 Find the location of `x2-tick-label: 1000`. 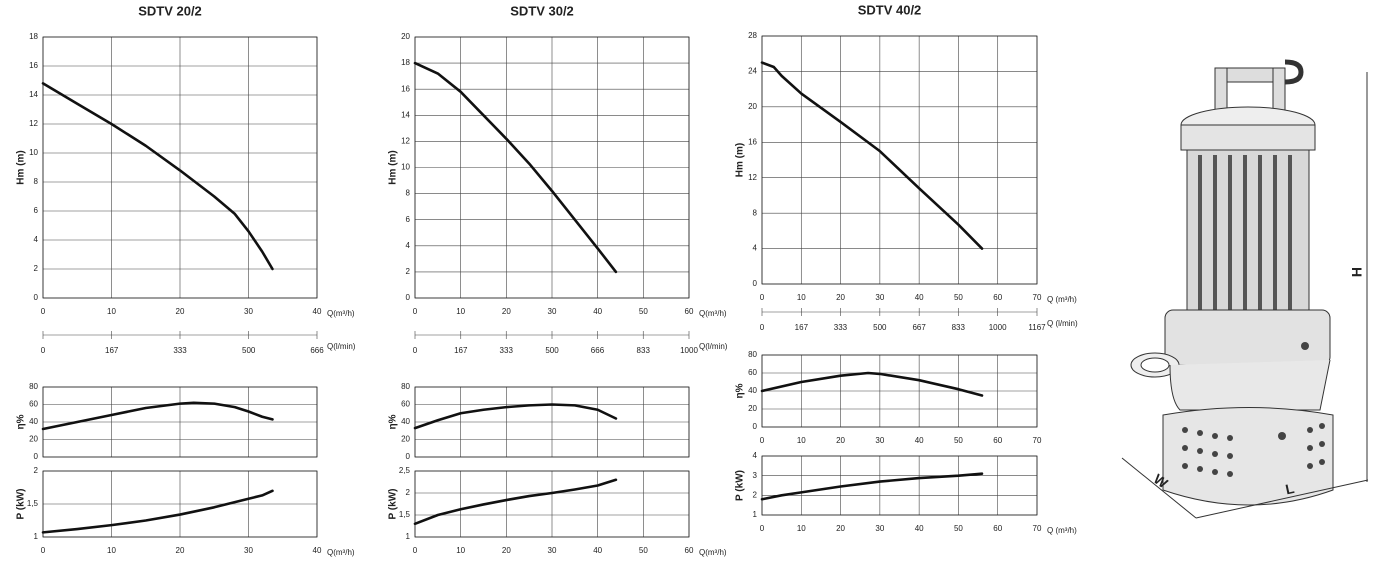

x2-tick-label: 1000 is located at coordinates (689, 350).